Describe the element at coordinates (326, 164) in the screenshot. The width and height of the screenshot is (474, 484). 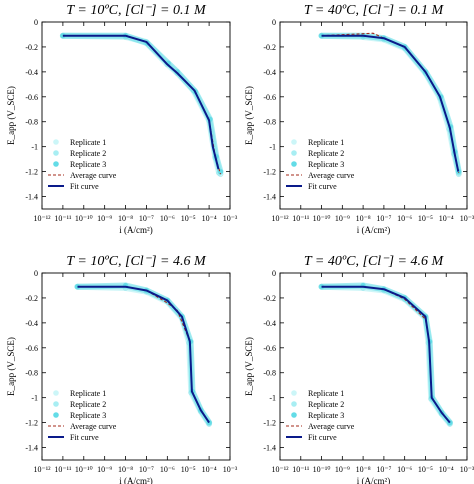
I see `legend-label: Replicate 3` at that location.